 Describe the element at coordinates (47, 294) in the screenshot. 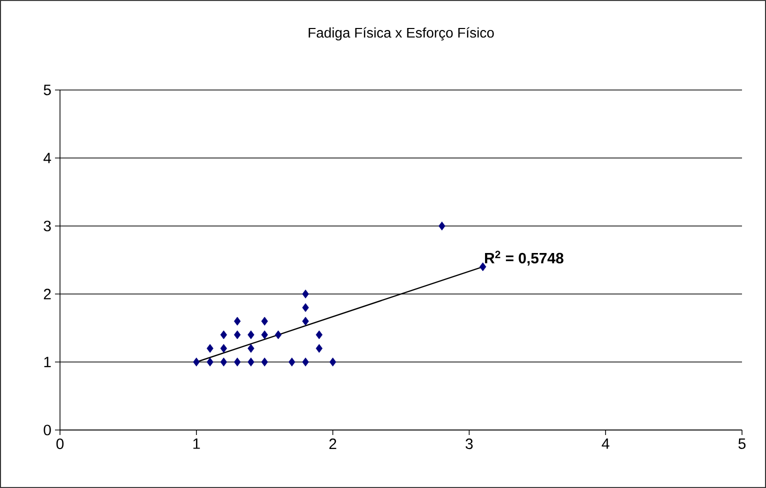

I see `y-tick-label: 2` at that location.